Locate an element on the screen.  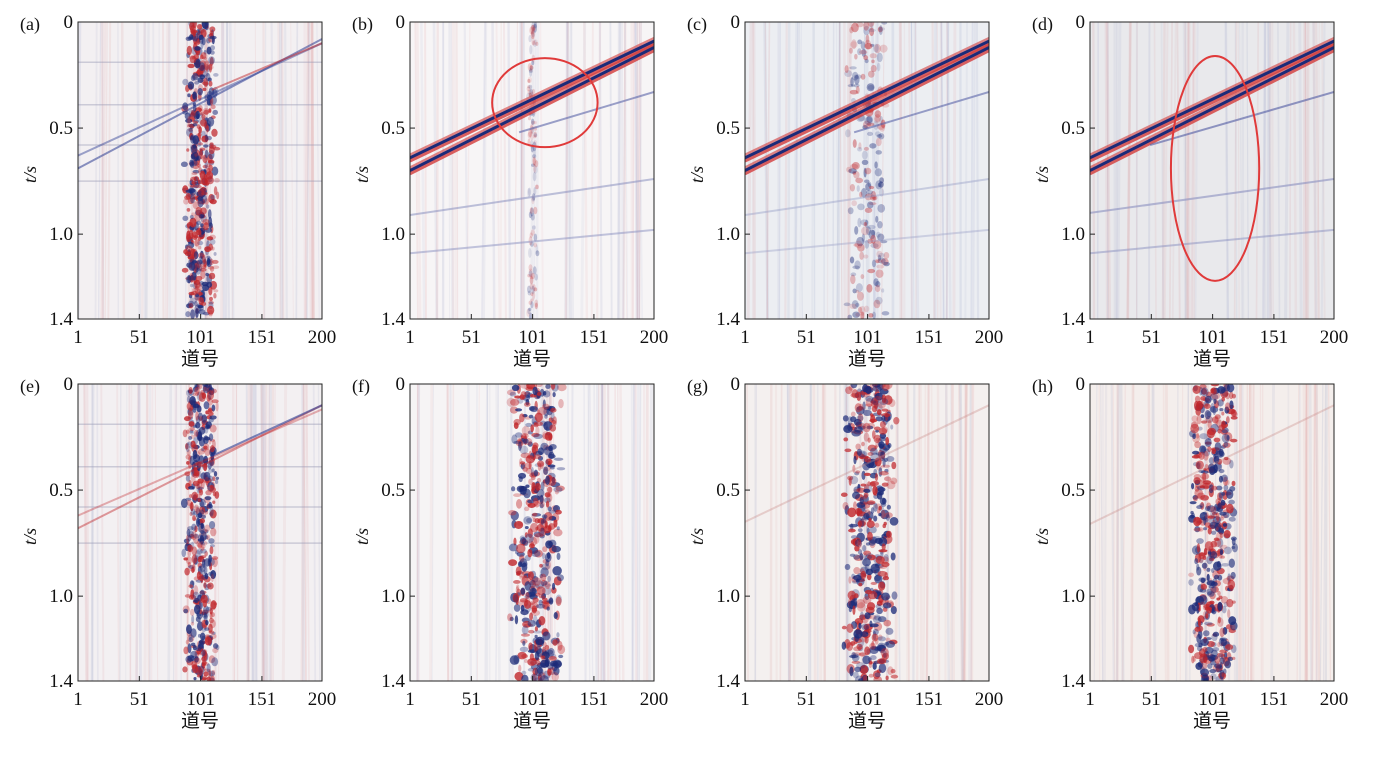
x-tick-label: 51 is located at coordinates (471, 337).